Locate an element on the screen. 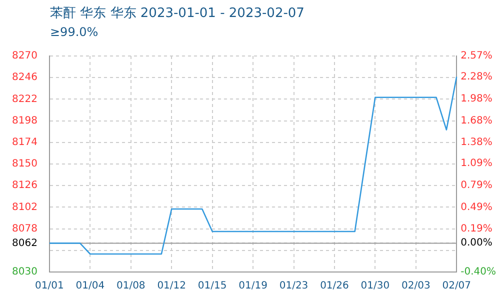 The width and height of the screenshot is (500, 300). y2-tick-label: 0.79% is located at coordinates (476, 186).